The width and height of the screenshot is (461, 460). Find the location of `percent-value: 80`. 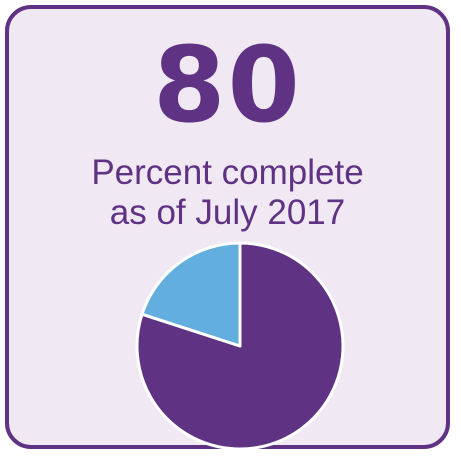

percent-value: 80 is located at coordinates (227, 85).